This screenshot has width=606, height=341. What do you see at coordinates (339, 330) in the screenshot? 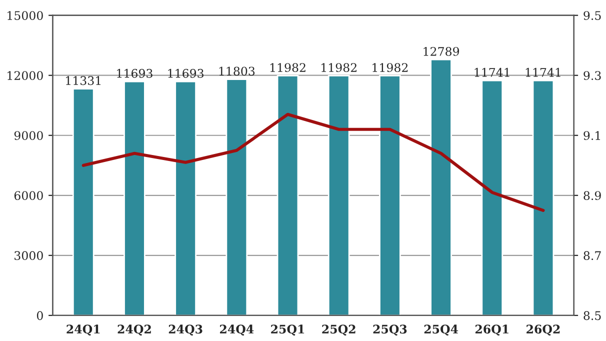
I see `x-tick-label: 25Q2` at bounding box center [339, 330].